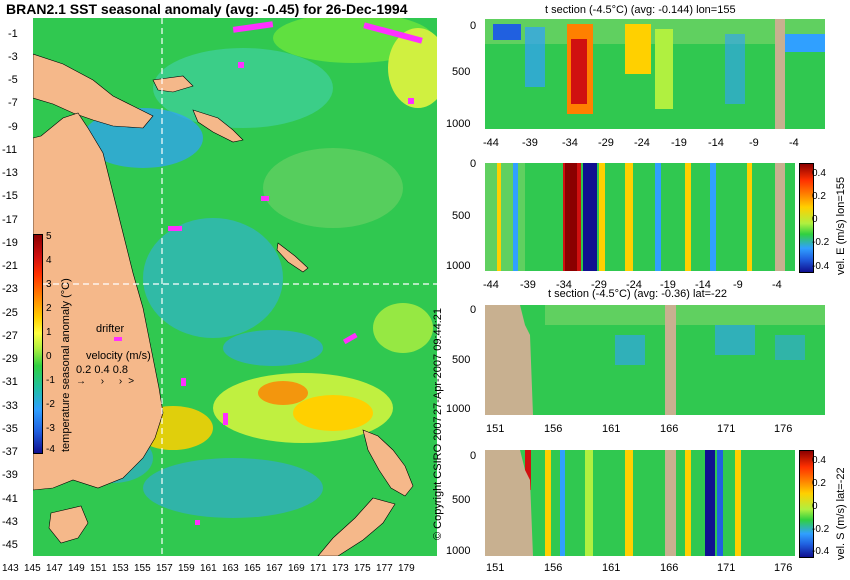 This screenshot has height=580, width=850. I want to click on vel-south-section, so click(640, 503).